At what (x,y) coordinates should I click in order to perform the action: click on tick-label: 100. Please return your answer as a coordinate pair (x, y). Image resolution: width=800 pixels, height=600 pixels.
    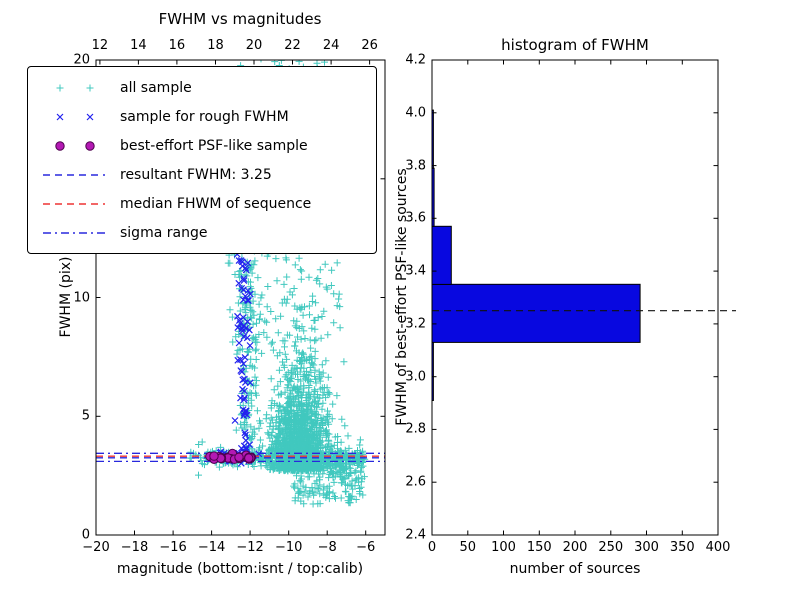
    Looking at the image, I should click on (503, 547).